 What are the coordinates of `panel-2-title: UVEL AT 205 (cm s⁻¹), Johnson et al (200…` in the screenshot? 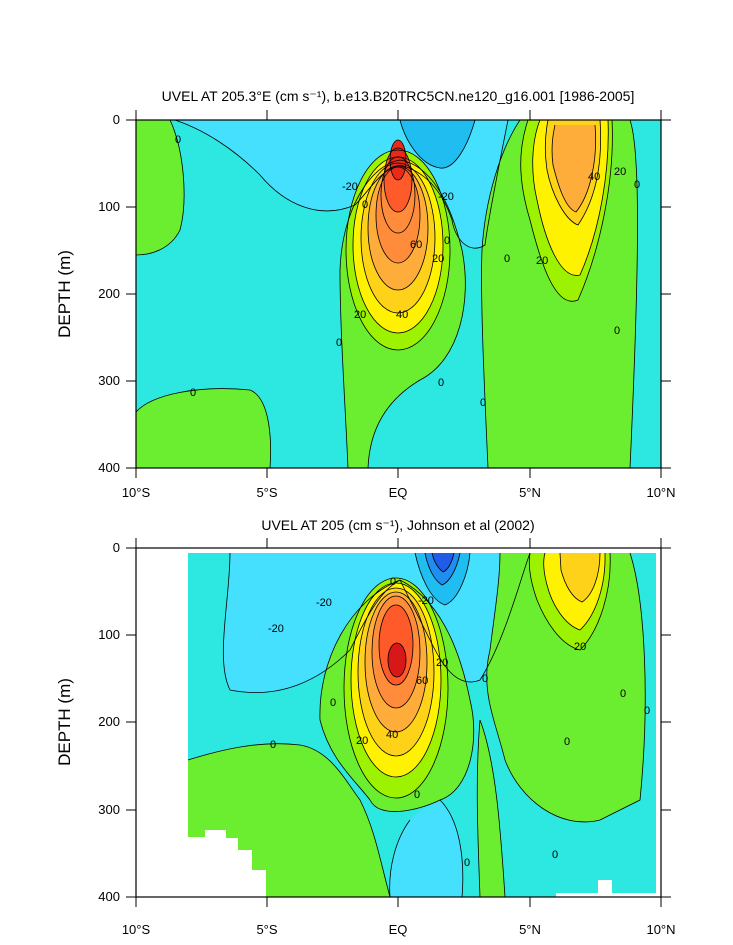 It's located at (397, 525).